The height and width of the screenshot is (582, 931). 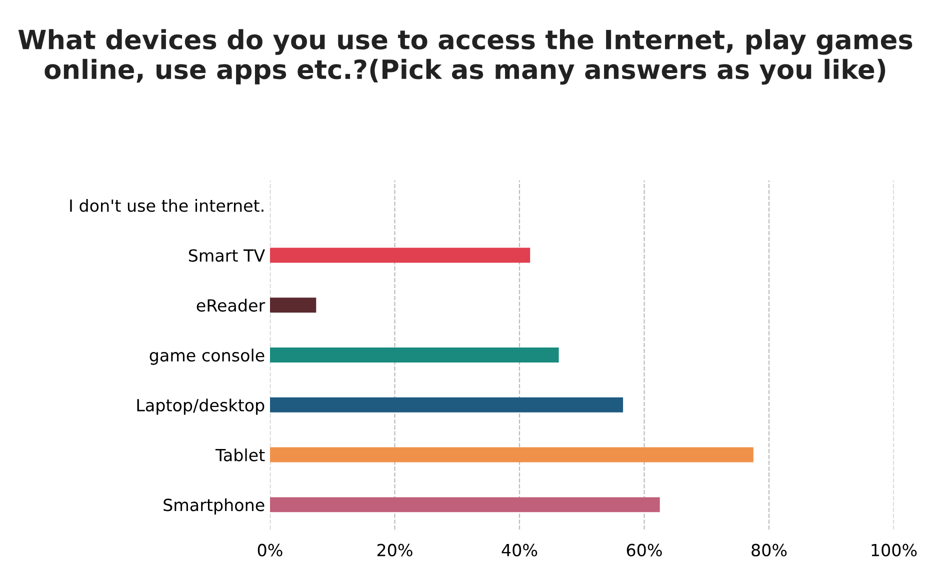 What do you see at coordinates (270, 550) in the screenshot?
I see `x-tick-label: 0%` at bounding box center [270, 550].